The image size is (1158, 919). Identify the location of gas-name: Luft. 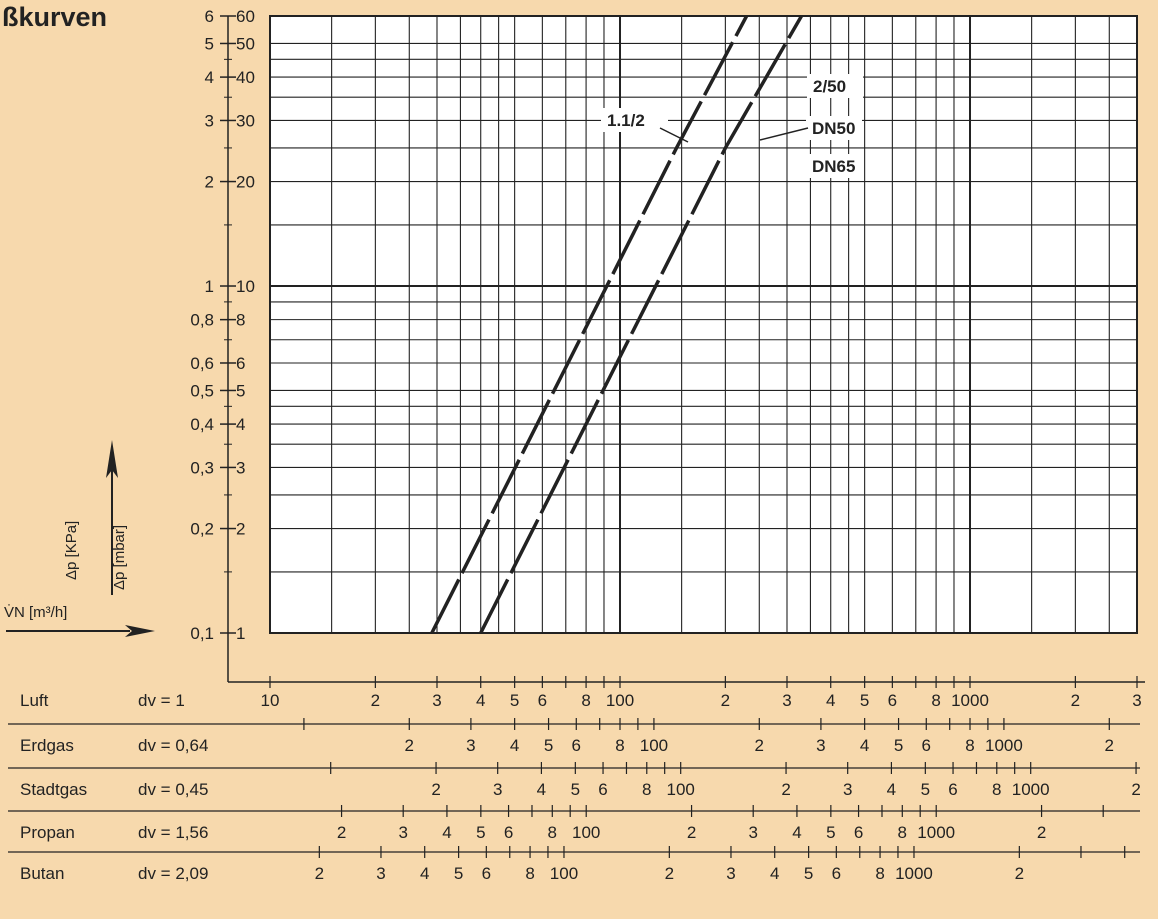
(34, 700).